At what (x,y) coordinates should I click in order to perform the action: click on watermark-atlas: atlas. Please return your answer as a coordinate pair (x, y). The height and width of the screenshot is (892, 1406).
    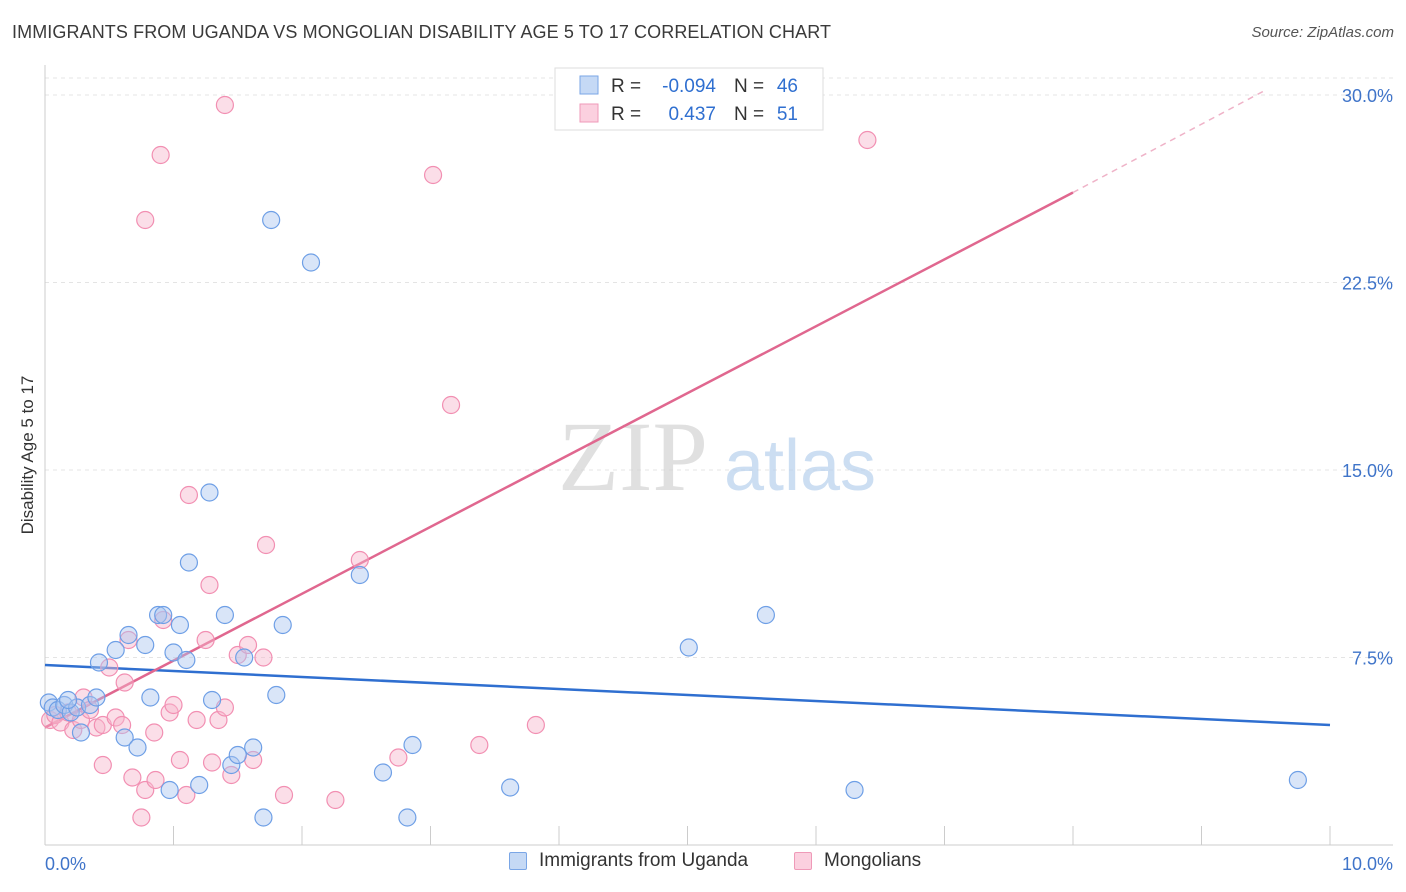
    Looking at the image, I should click on (800, 466).